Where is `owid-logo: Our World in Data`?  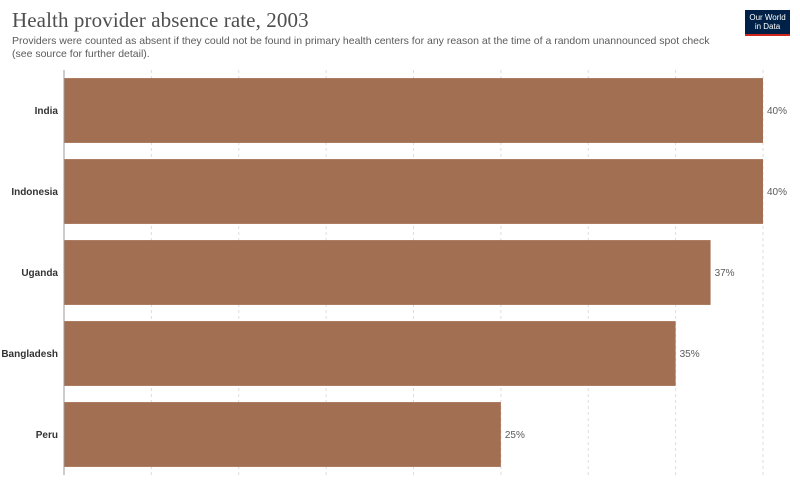 owid-logo: Our World in Data is located at coordinates (767, 23).